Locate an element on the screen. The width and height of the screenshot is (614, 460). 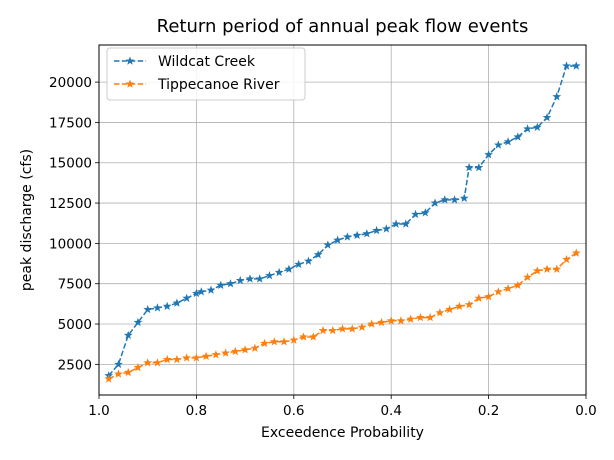
x-tick-label: 0.4 is located at coordinates (390, 411).